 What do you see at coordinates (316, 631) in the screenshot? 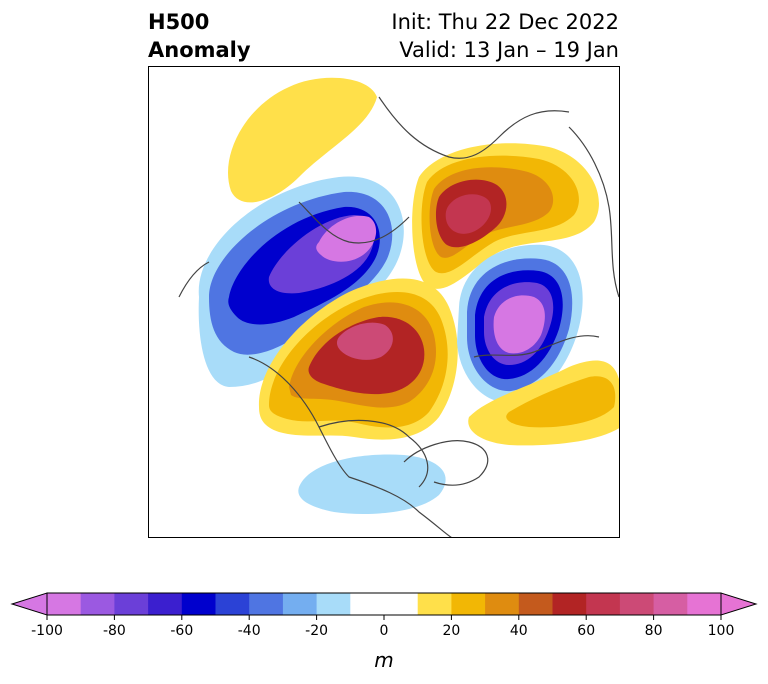
I see `colorbar-tick-label: -20` at bounding box center [316, 631].